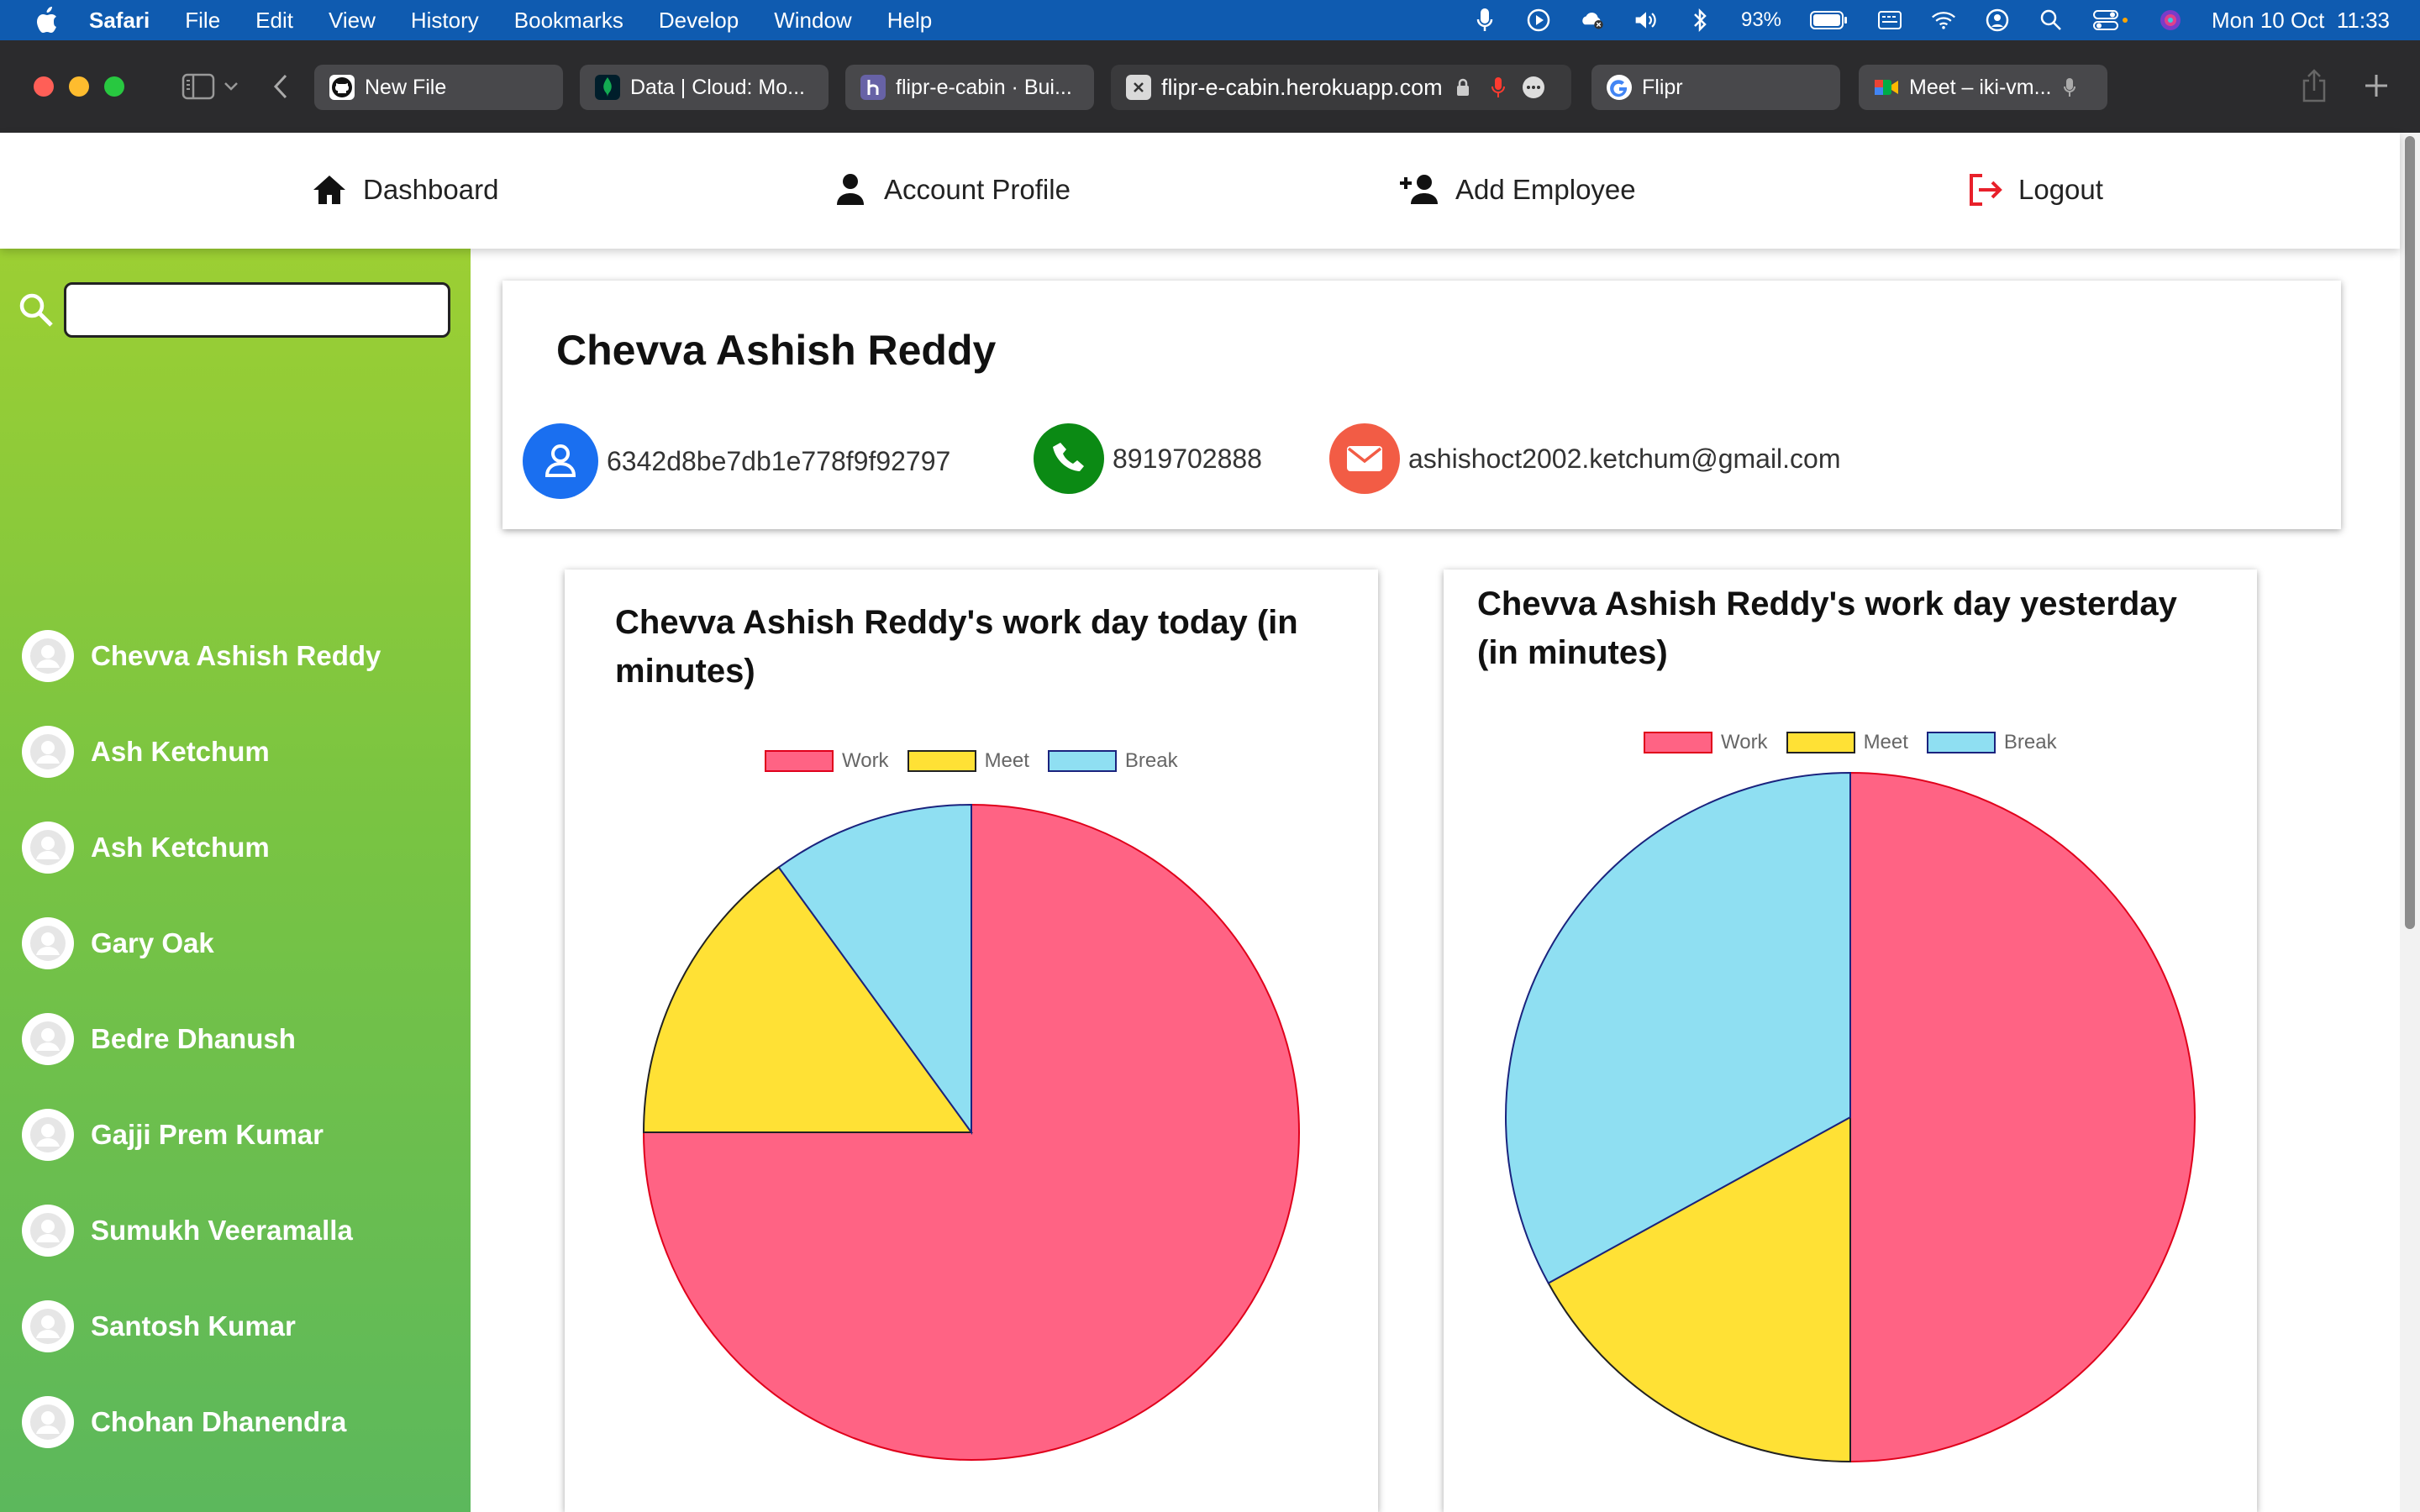 The height and width of the screenshot is (1512, 2420). I want to click on employee-list-item: Bedre Dhanush, so click(159, 1039).